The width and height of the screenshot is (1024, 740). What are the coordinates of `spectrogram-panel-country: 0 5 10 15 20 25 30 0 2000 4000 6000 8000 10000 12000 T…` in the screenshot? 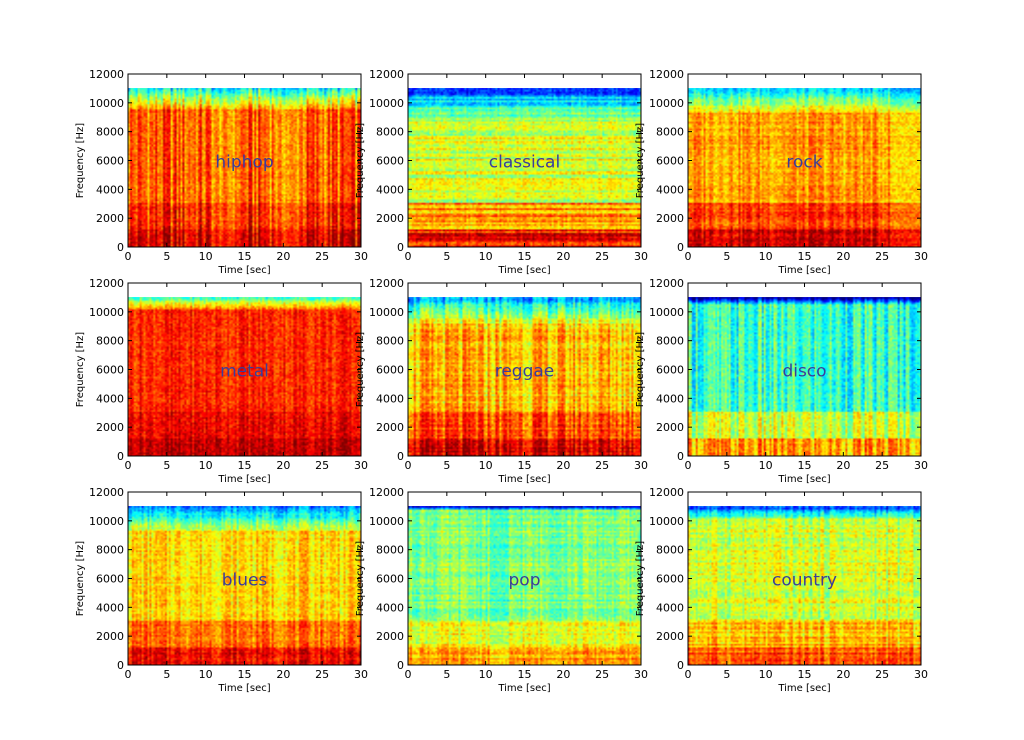 It's located at (781, 590).